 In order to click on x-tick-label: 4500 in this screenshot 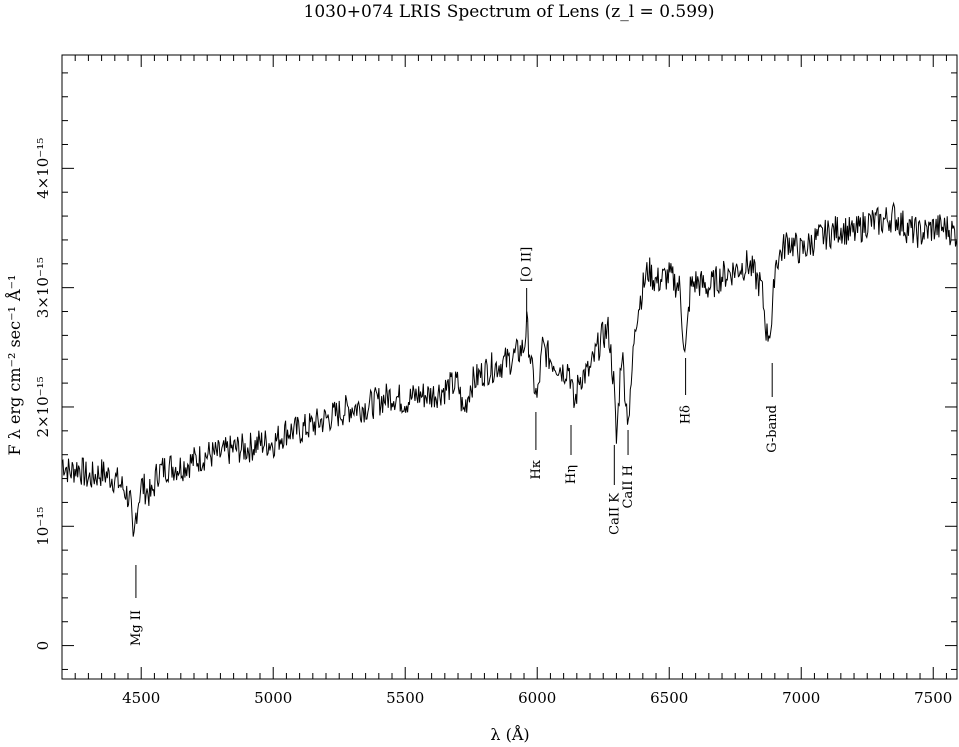, I will do `click(141, 698)`.